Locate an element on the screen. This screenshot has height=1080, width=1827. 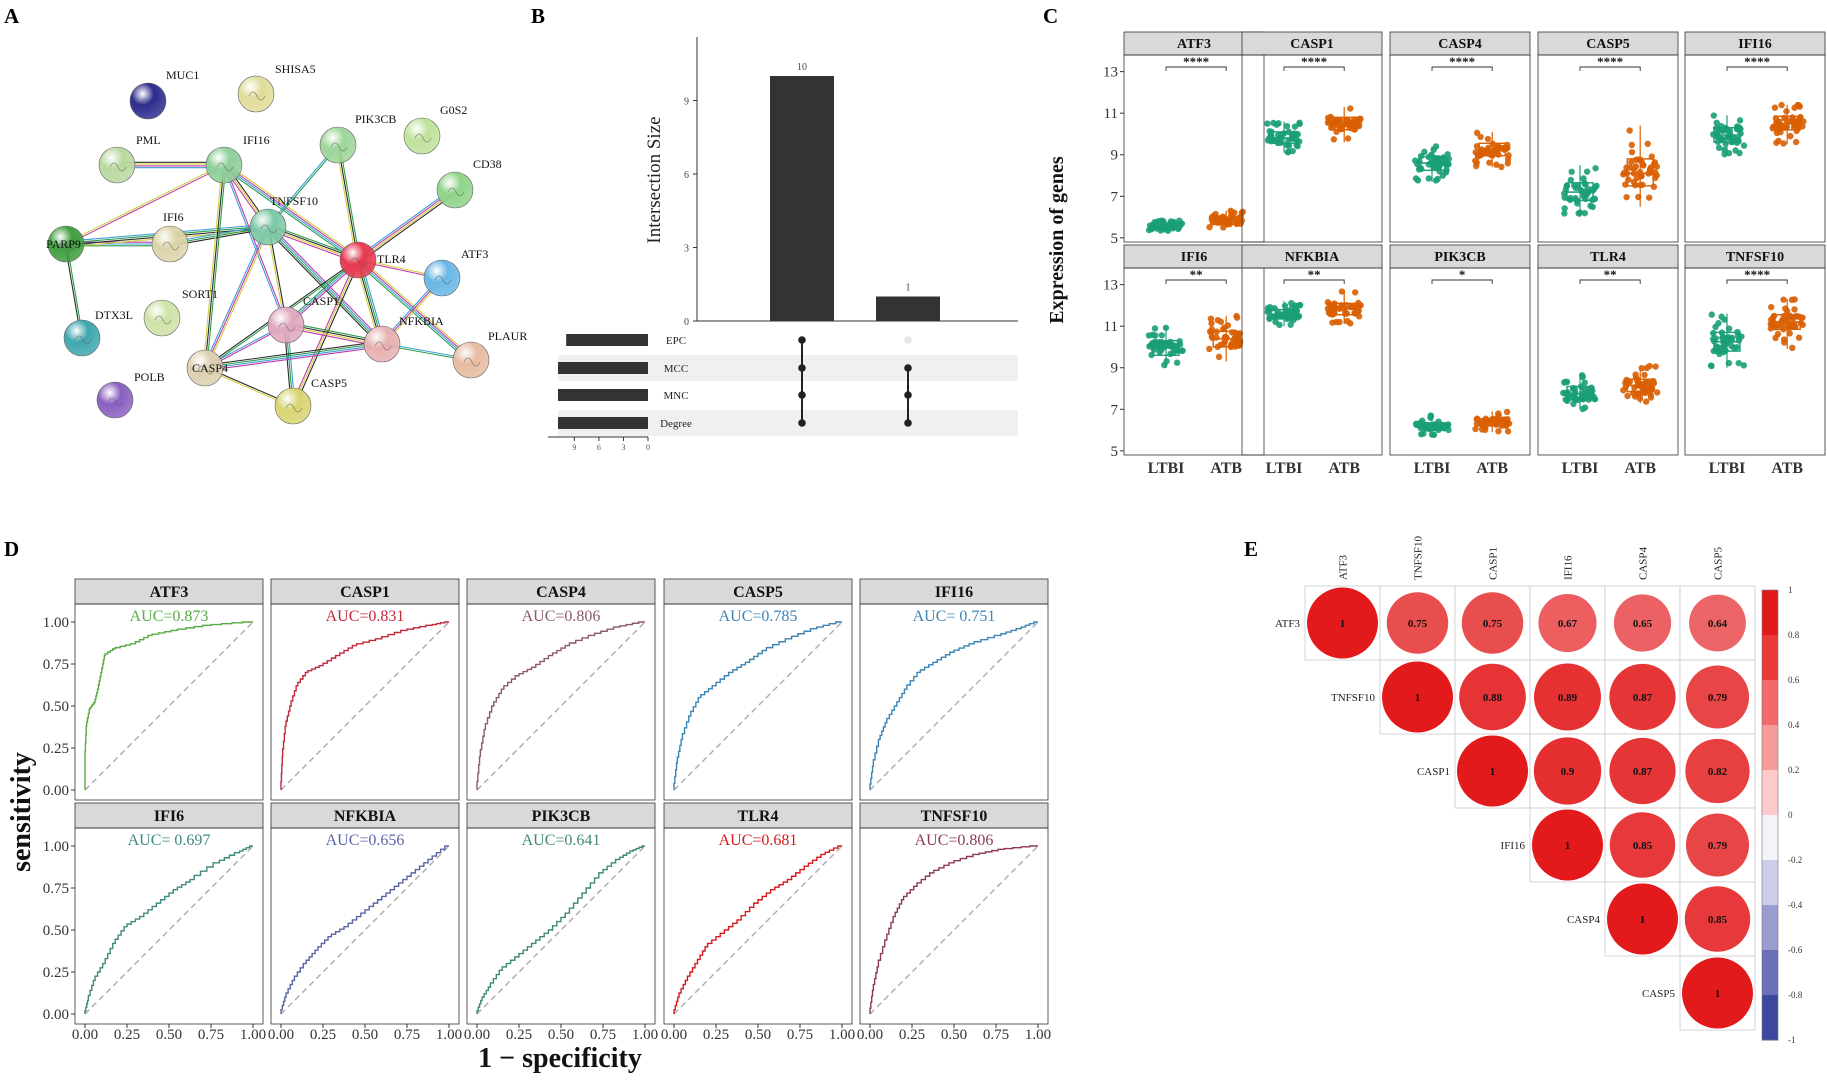
colorbar-tick-label: 0.4 is located at coordinates (1794, 725).